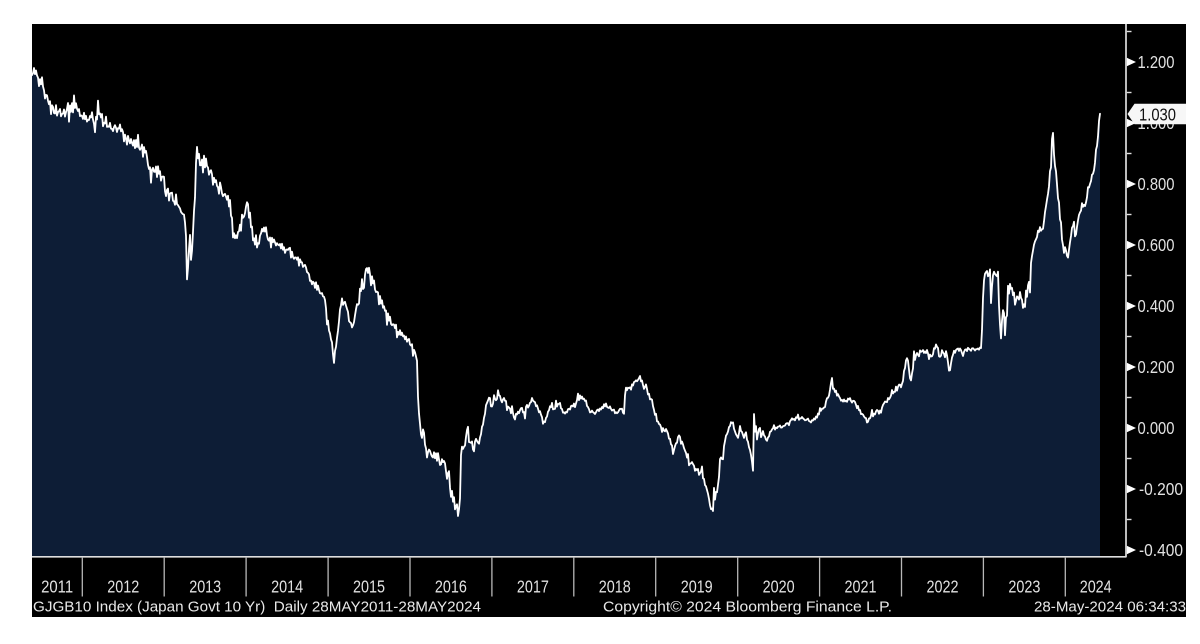 This screenshot has height=644, width=1200. Describe the element at coordinates (1156, 62) in the screenshot. I see `svg-text: 1.200` at that location.